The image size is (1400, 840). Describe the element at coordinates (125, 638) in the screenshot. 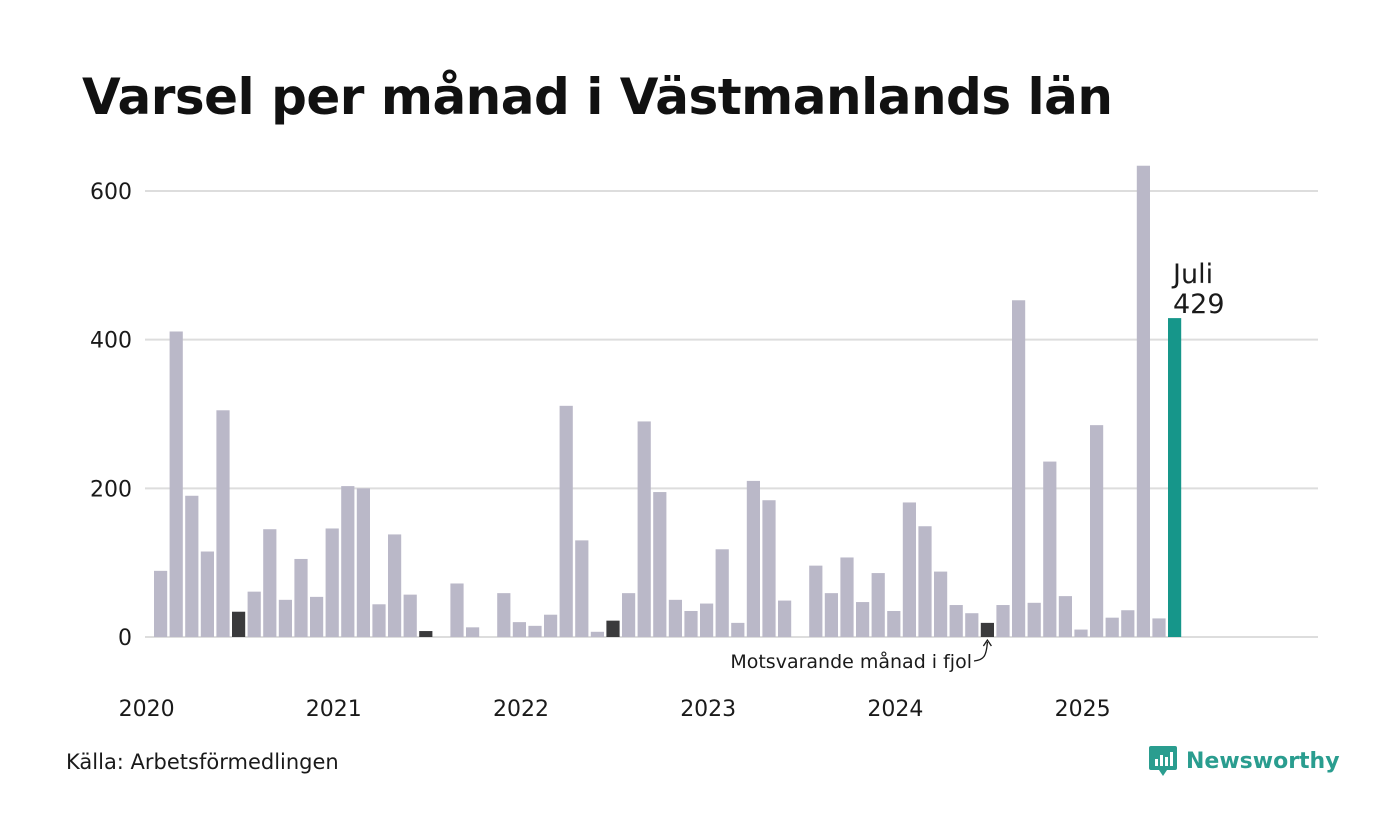

I see `y-tick-label: 0` at that location.